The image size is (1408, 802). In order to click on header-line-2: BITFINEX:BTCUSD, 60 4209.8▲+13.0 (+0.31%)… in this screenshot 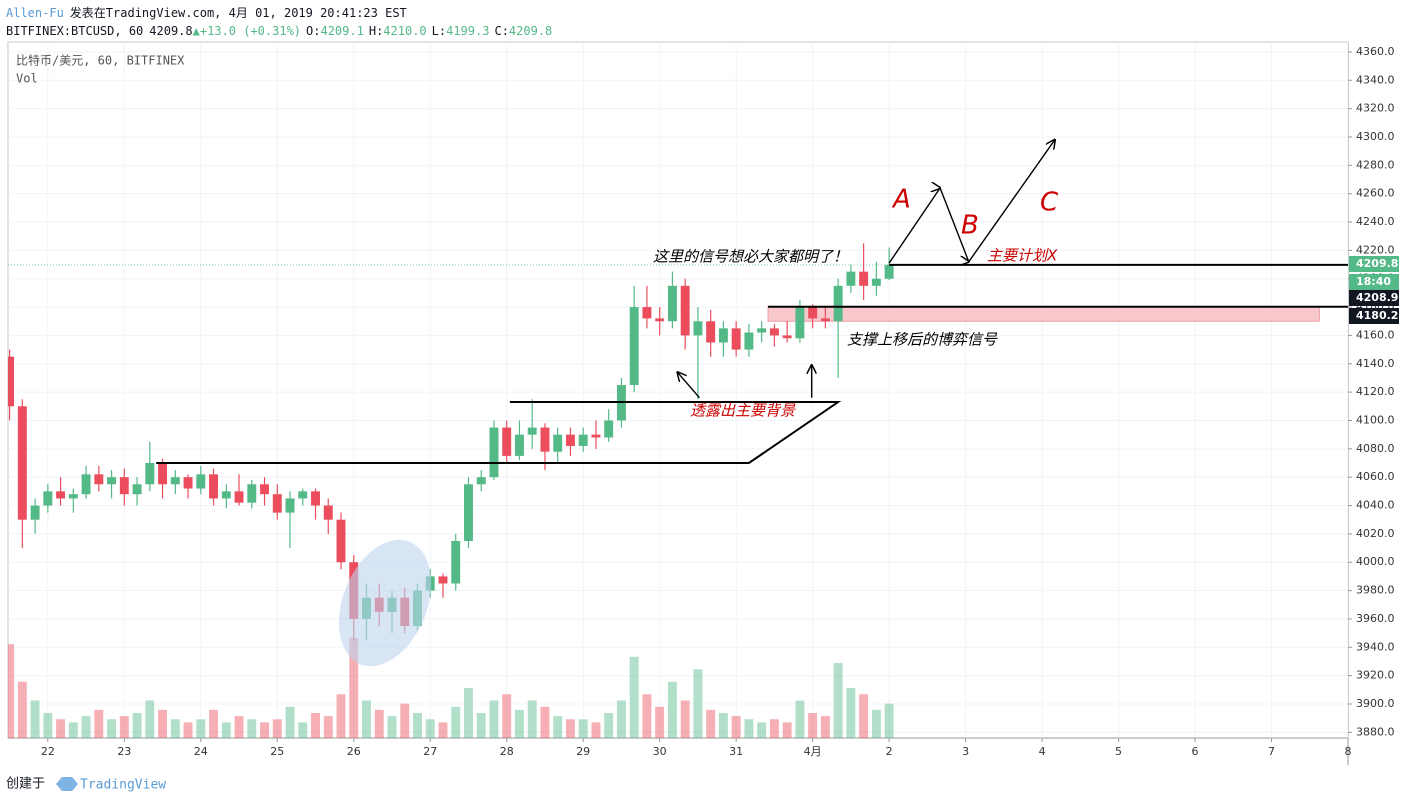, I will do `click(279, 31)`.